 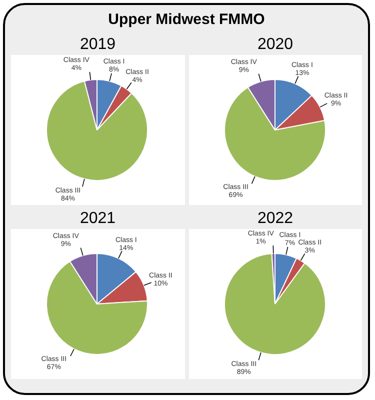 I want to click on chart-title: 2019, so click(x=97, y=45).